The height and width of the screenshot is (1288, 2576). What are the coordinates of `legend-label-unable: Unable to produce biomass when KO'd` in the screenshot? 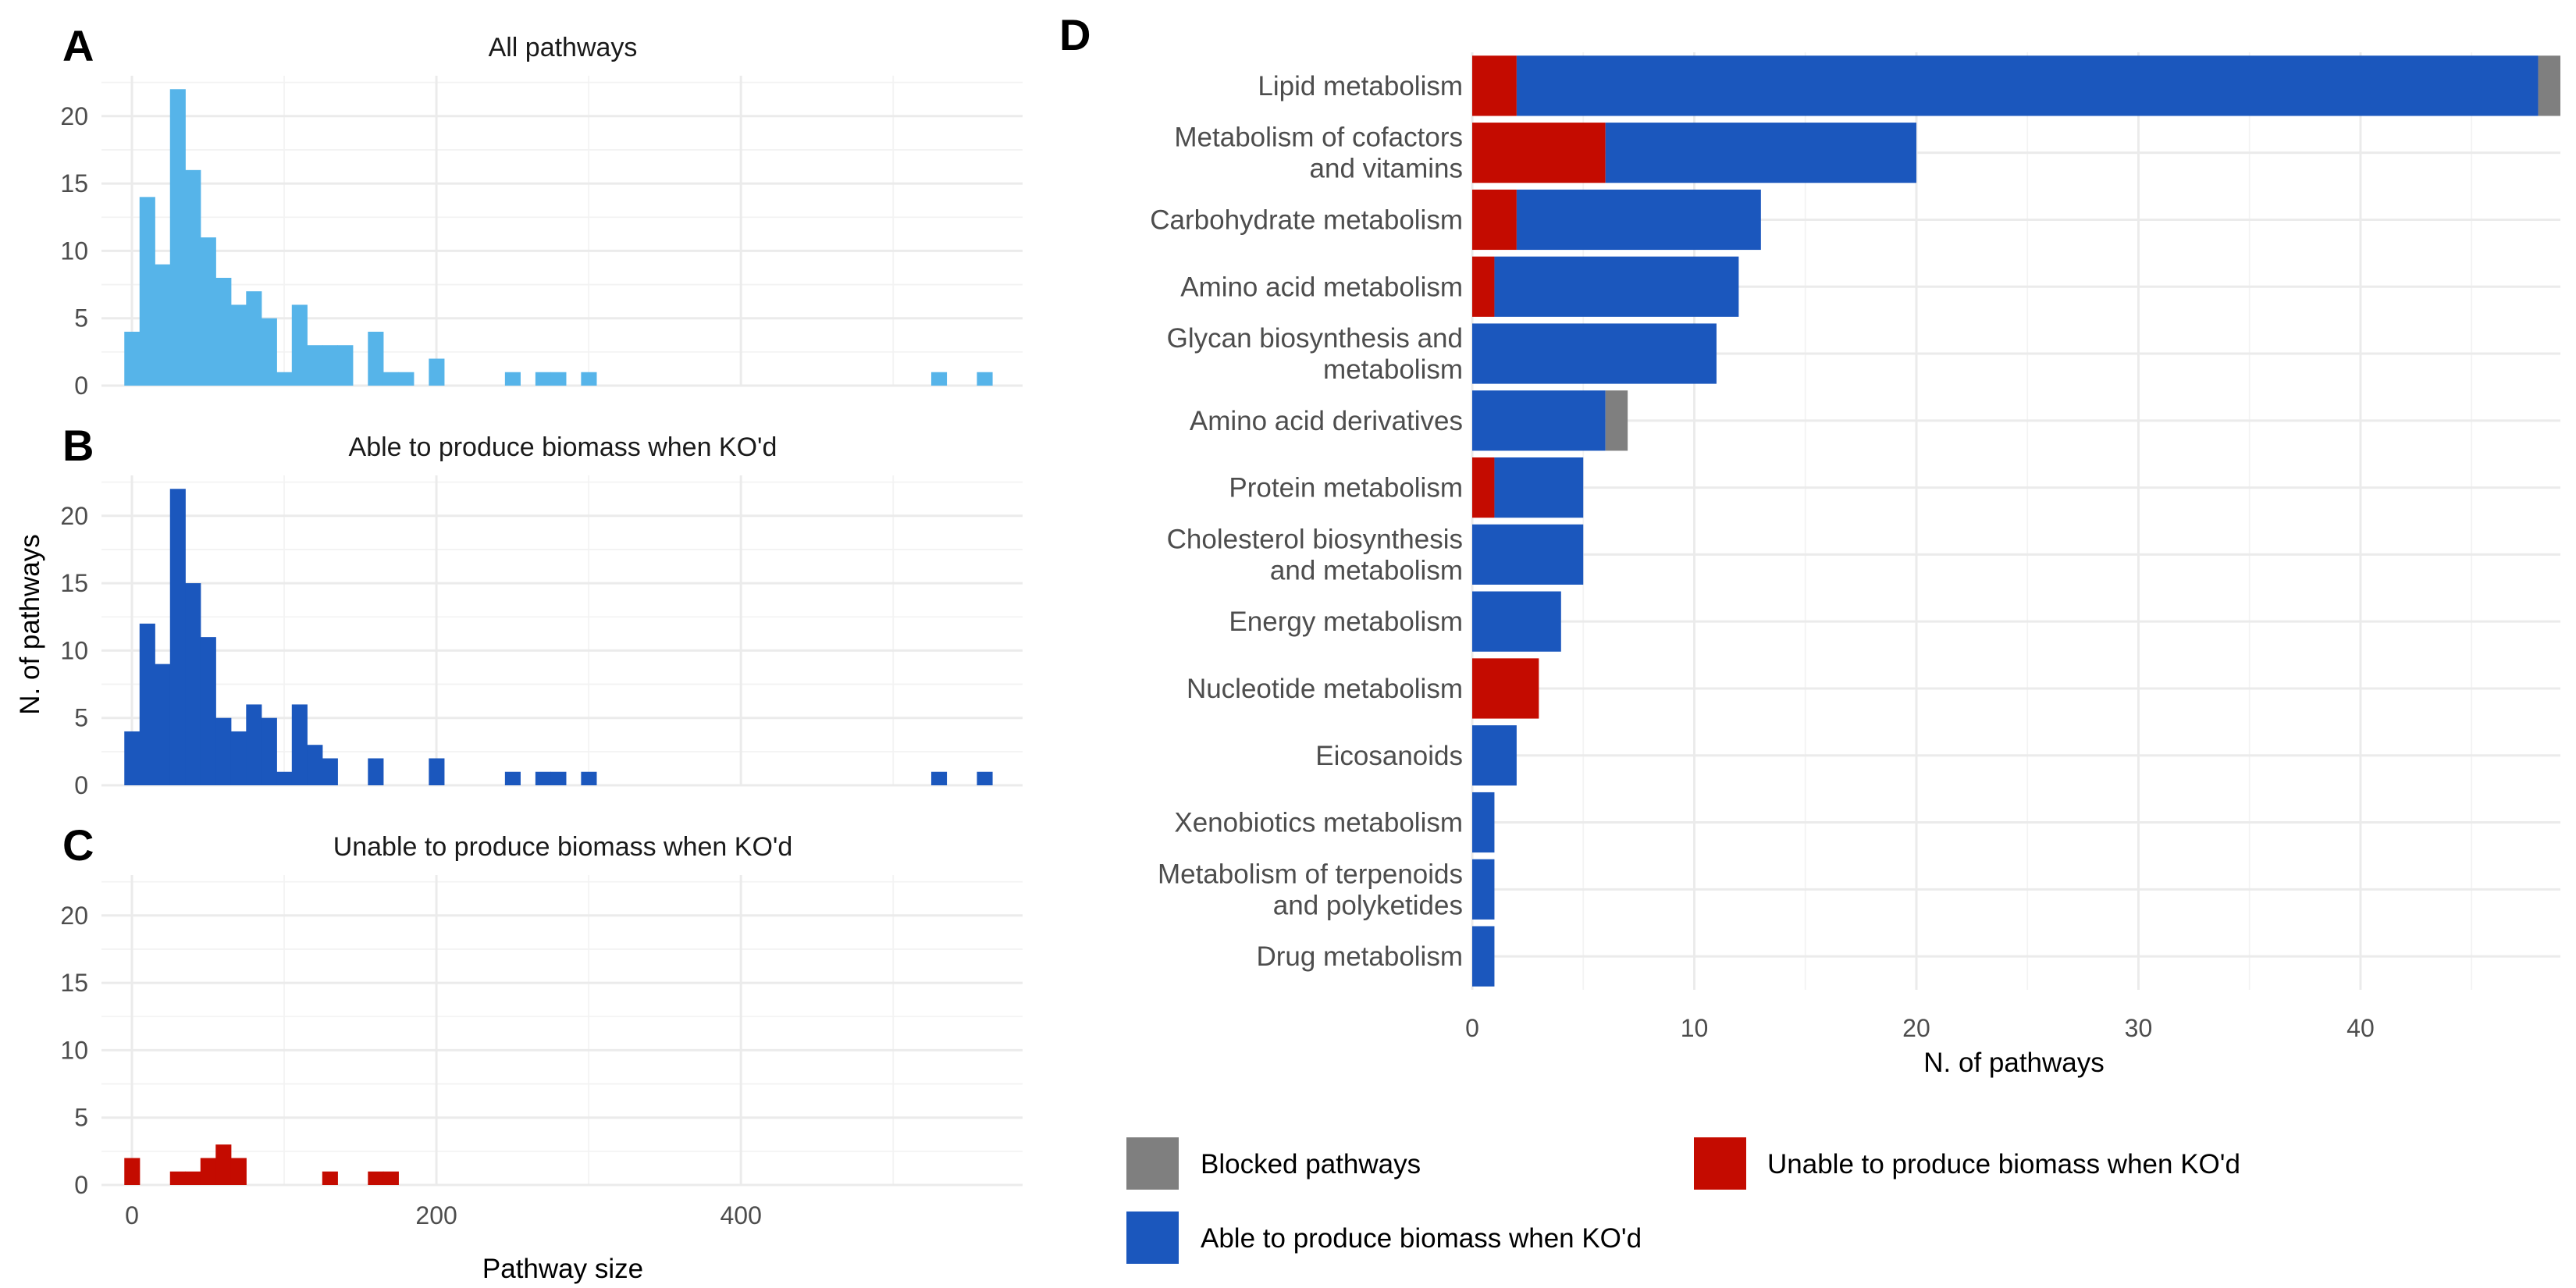 It's located at (2003, 1164).